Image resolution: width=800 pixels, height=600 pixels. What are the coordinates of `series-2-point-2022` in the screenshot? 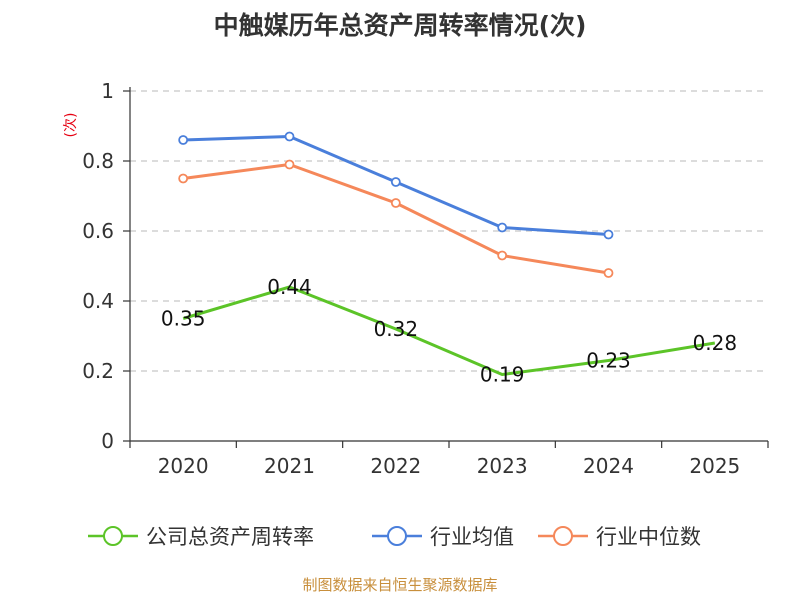 It's located at (395, 203).